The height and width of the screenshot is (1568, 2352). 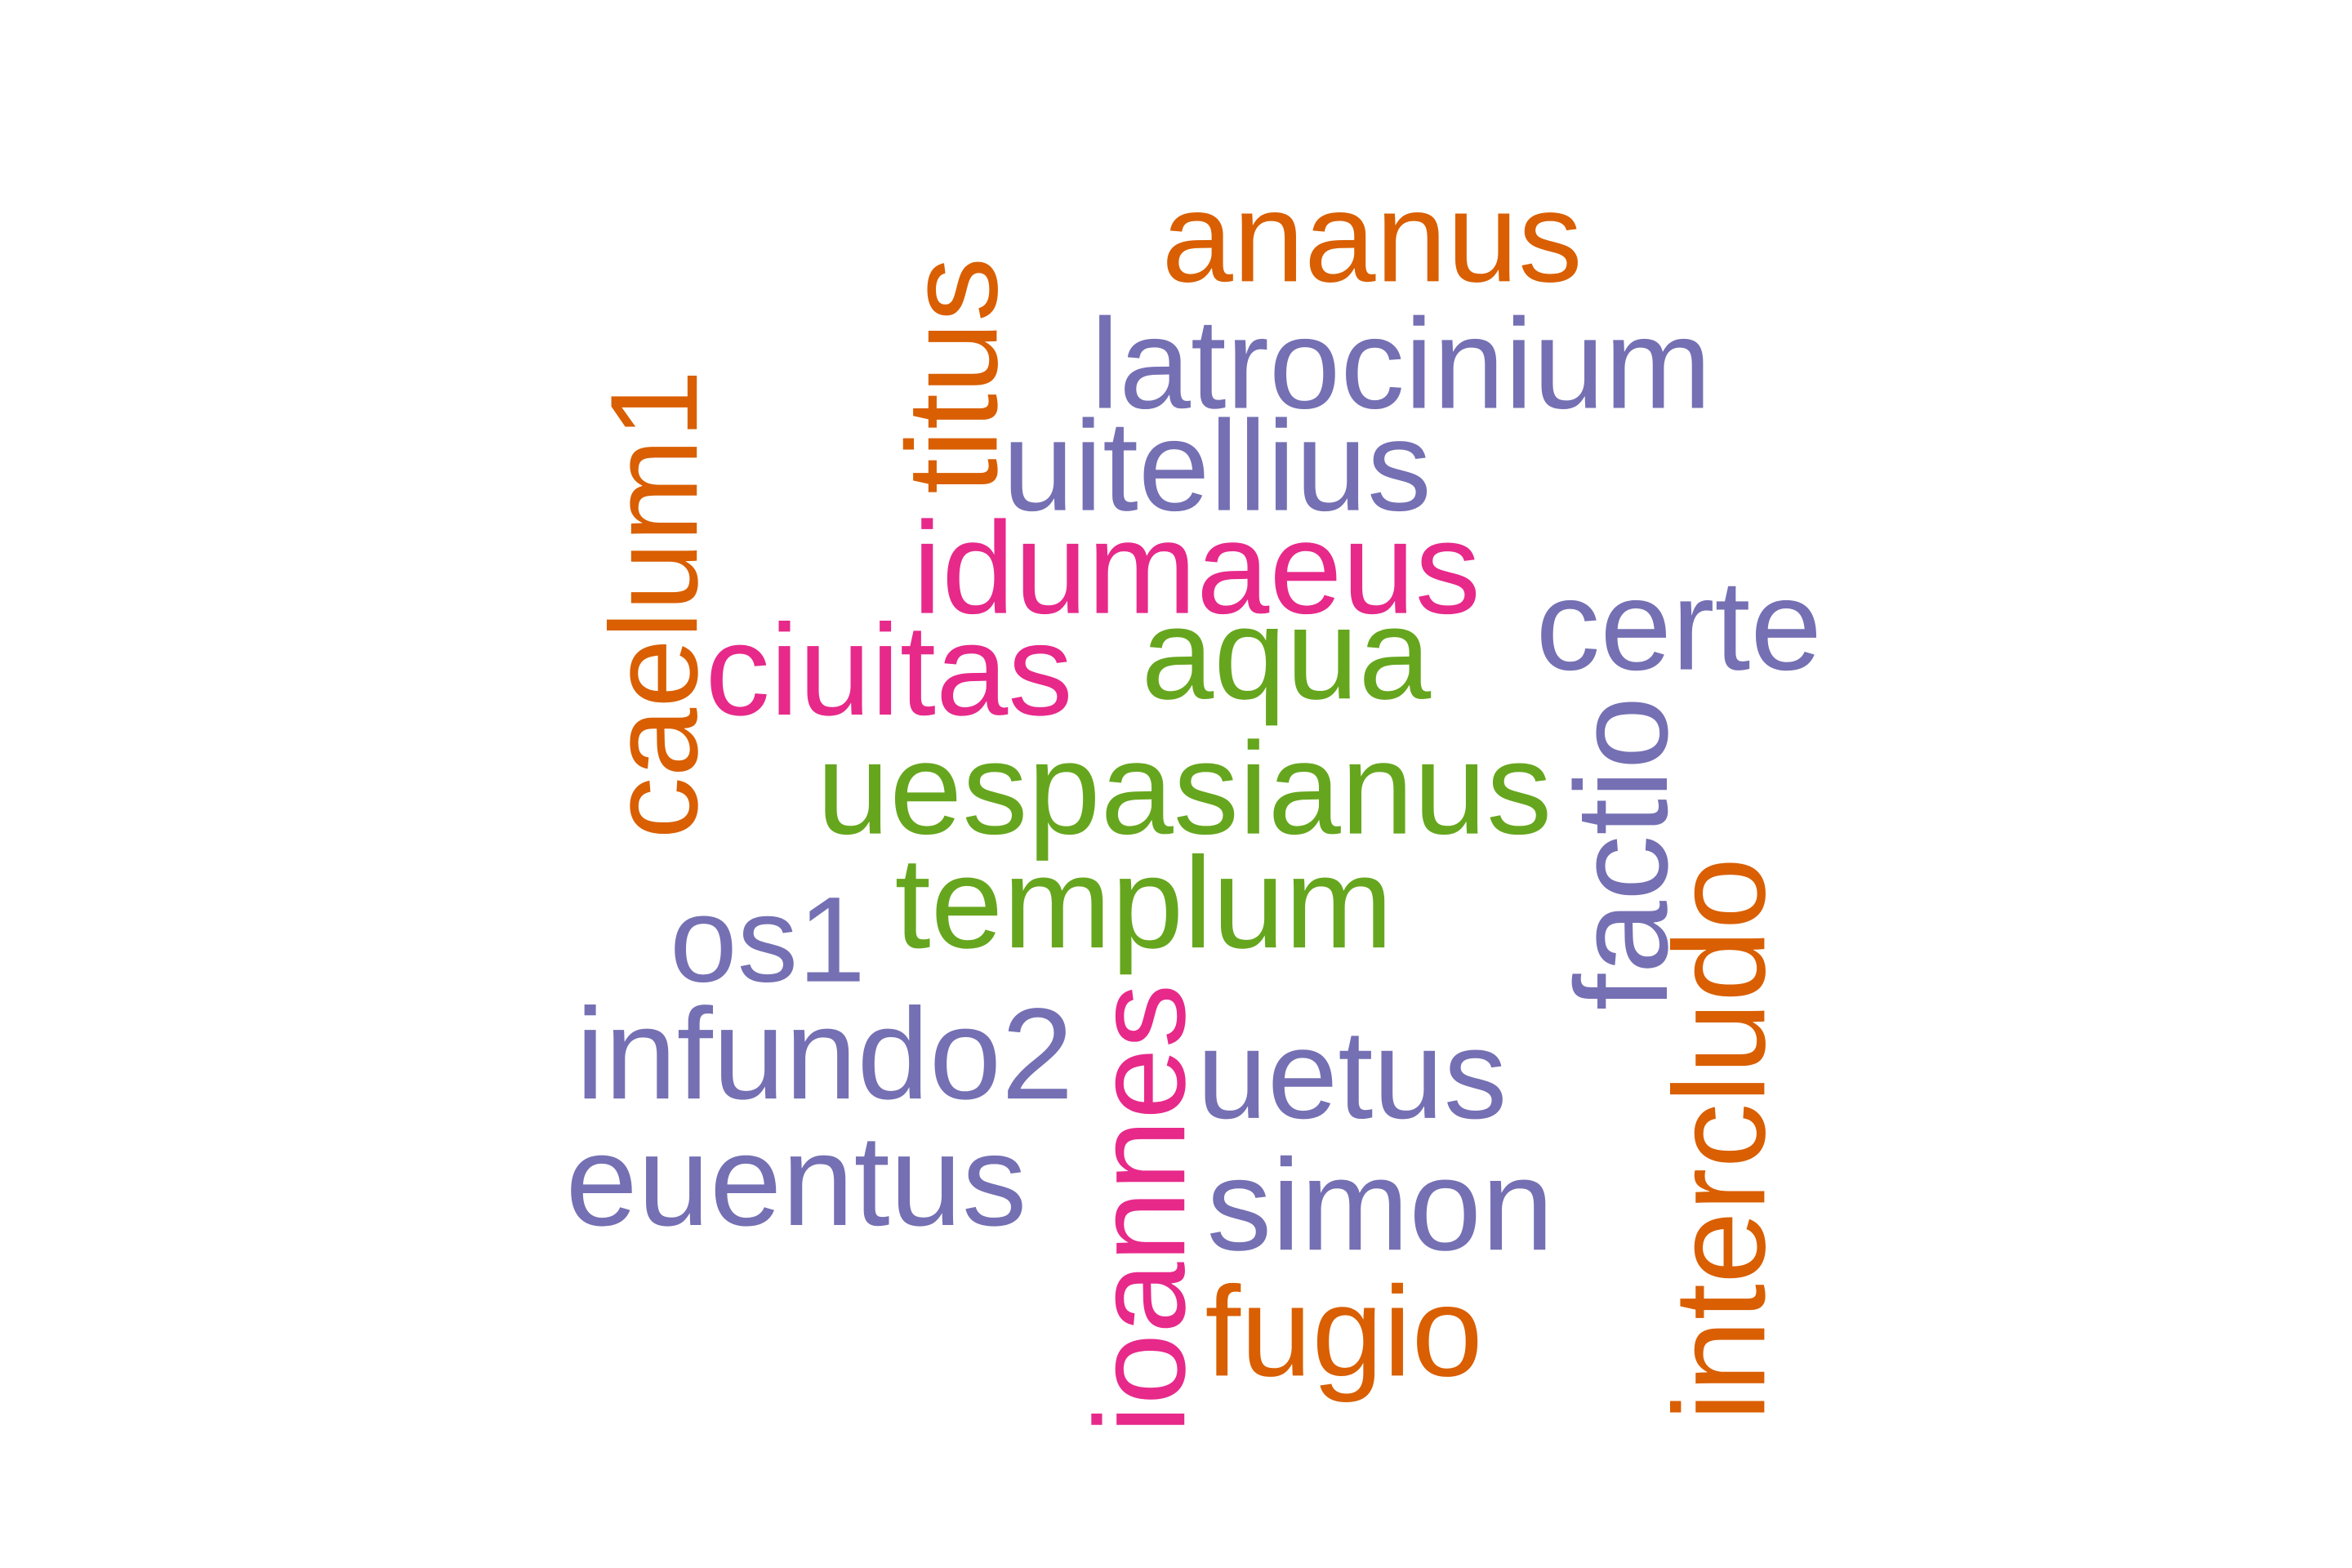 What do you see at coordinates (1286, 653) in the screenshot?
I see `word-aqua: aqua` at bounding box center [1286, 653].